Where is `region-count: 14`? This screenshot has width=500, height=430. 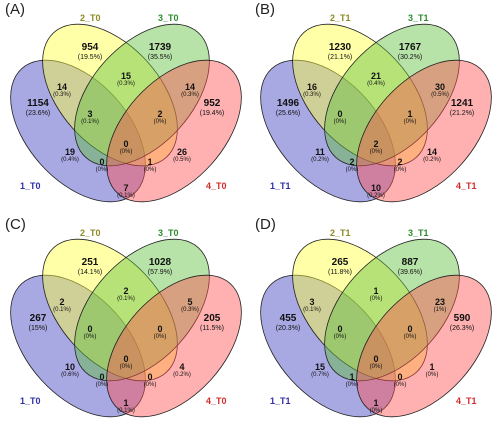
region-count: 14 is located at coordinates (190, 87).